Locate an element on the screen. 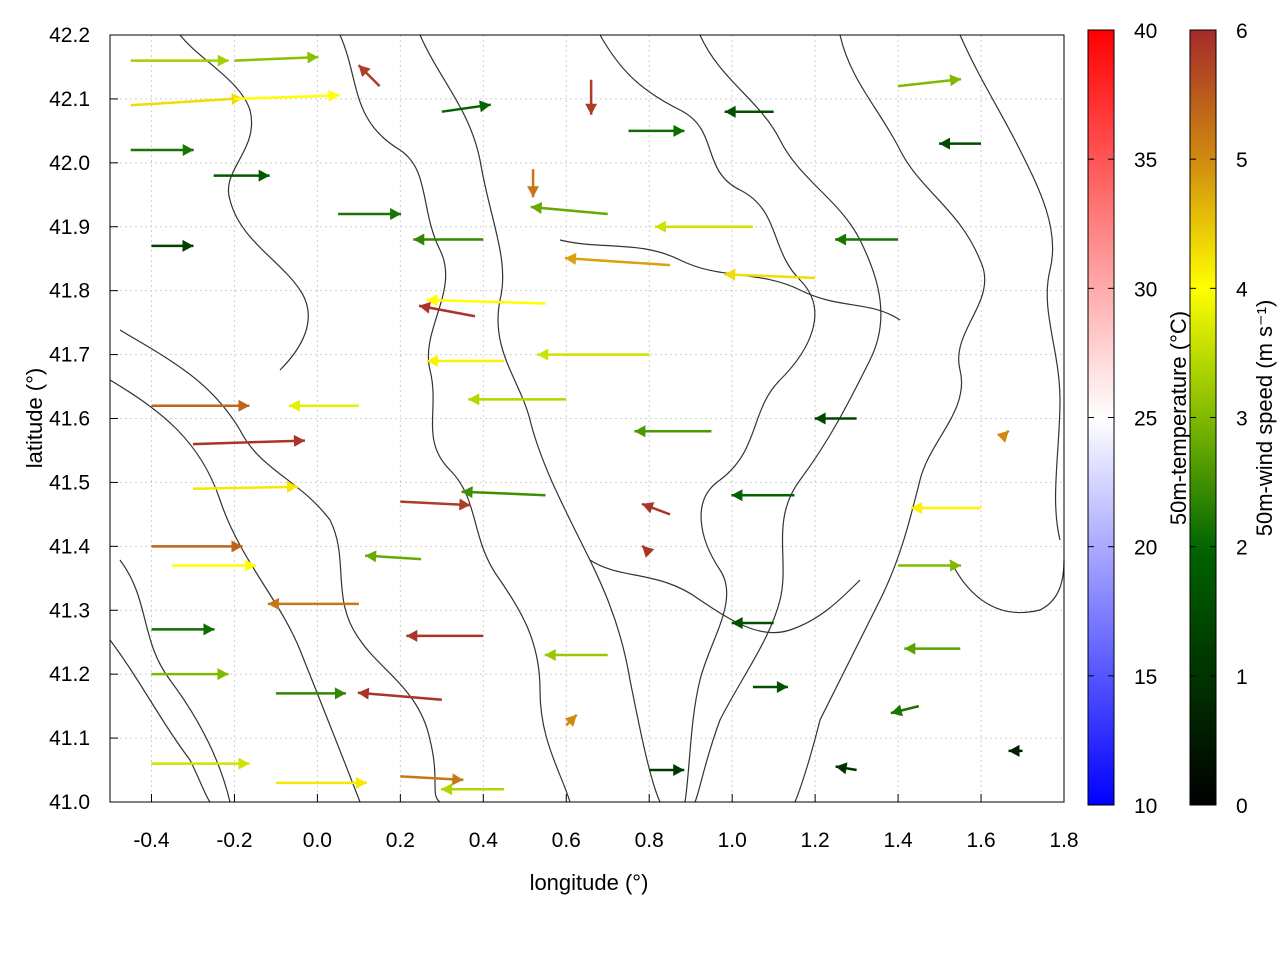 This screenshot has height=960, width=1280. wind-speed-colorbar-label: 50m-wind speed (m s⁻¹) is located at coordinates (1264, 418).